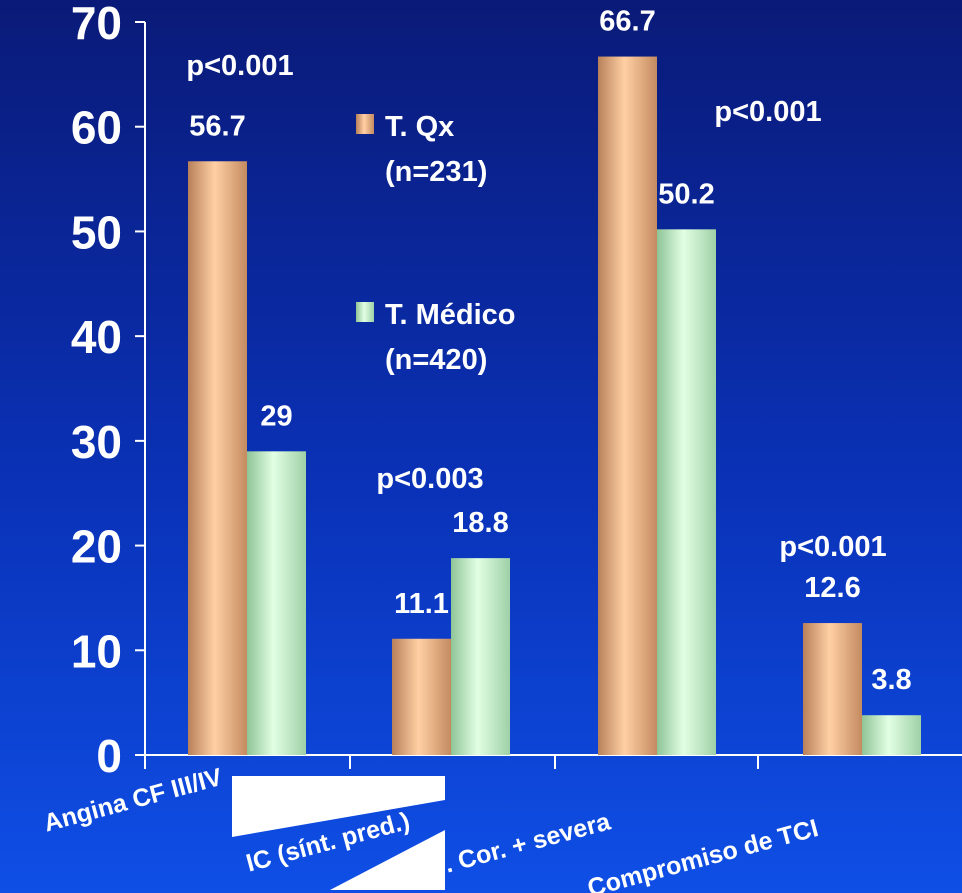 This screenshot has width=962, height=893. What do you see at coordinates (96, 442) in the screenshot?
I see `y-tick-label: 30` at bounding box center [96, 442].